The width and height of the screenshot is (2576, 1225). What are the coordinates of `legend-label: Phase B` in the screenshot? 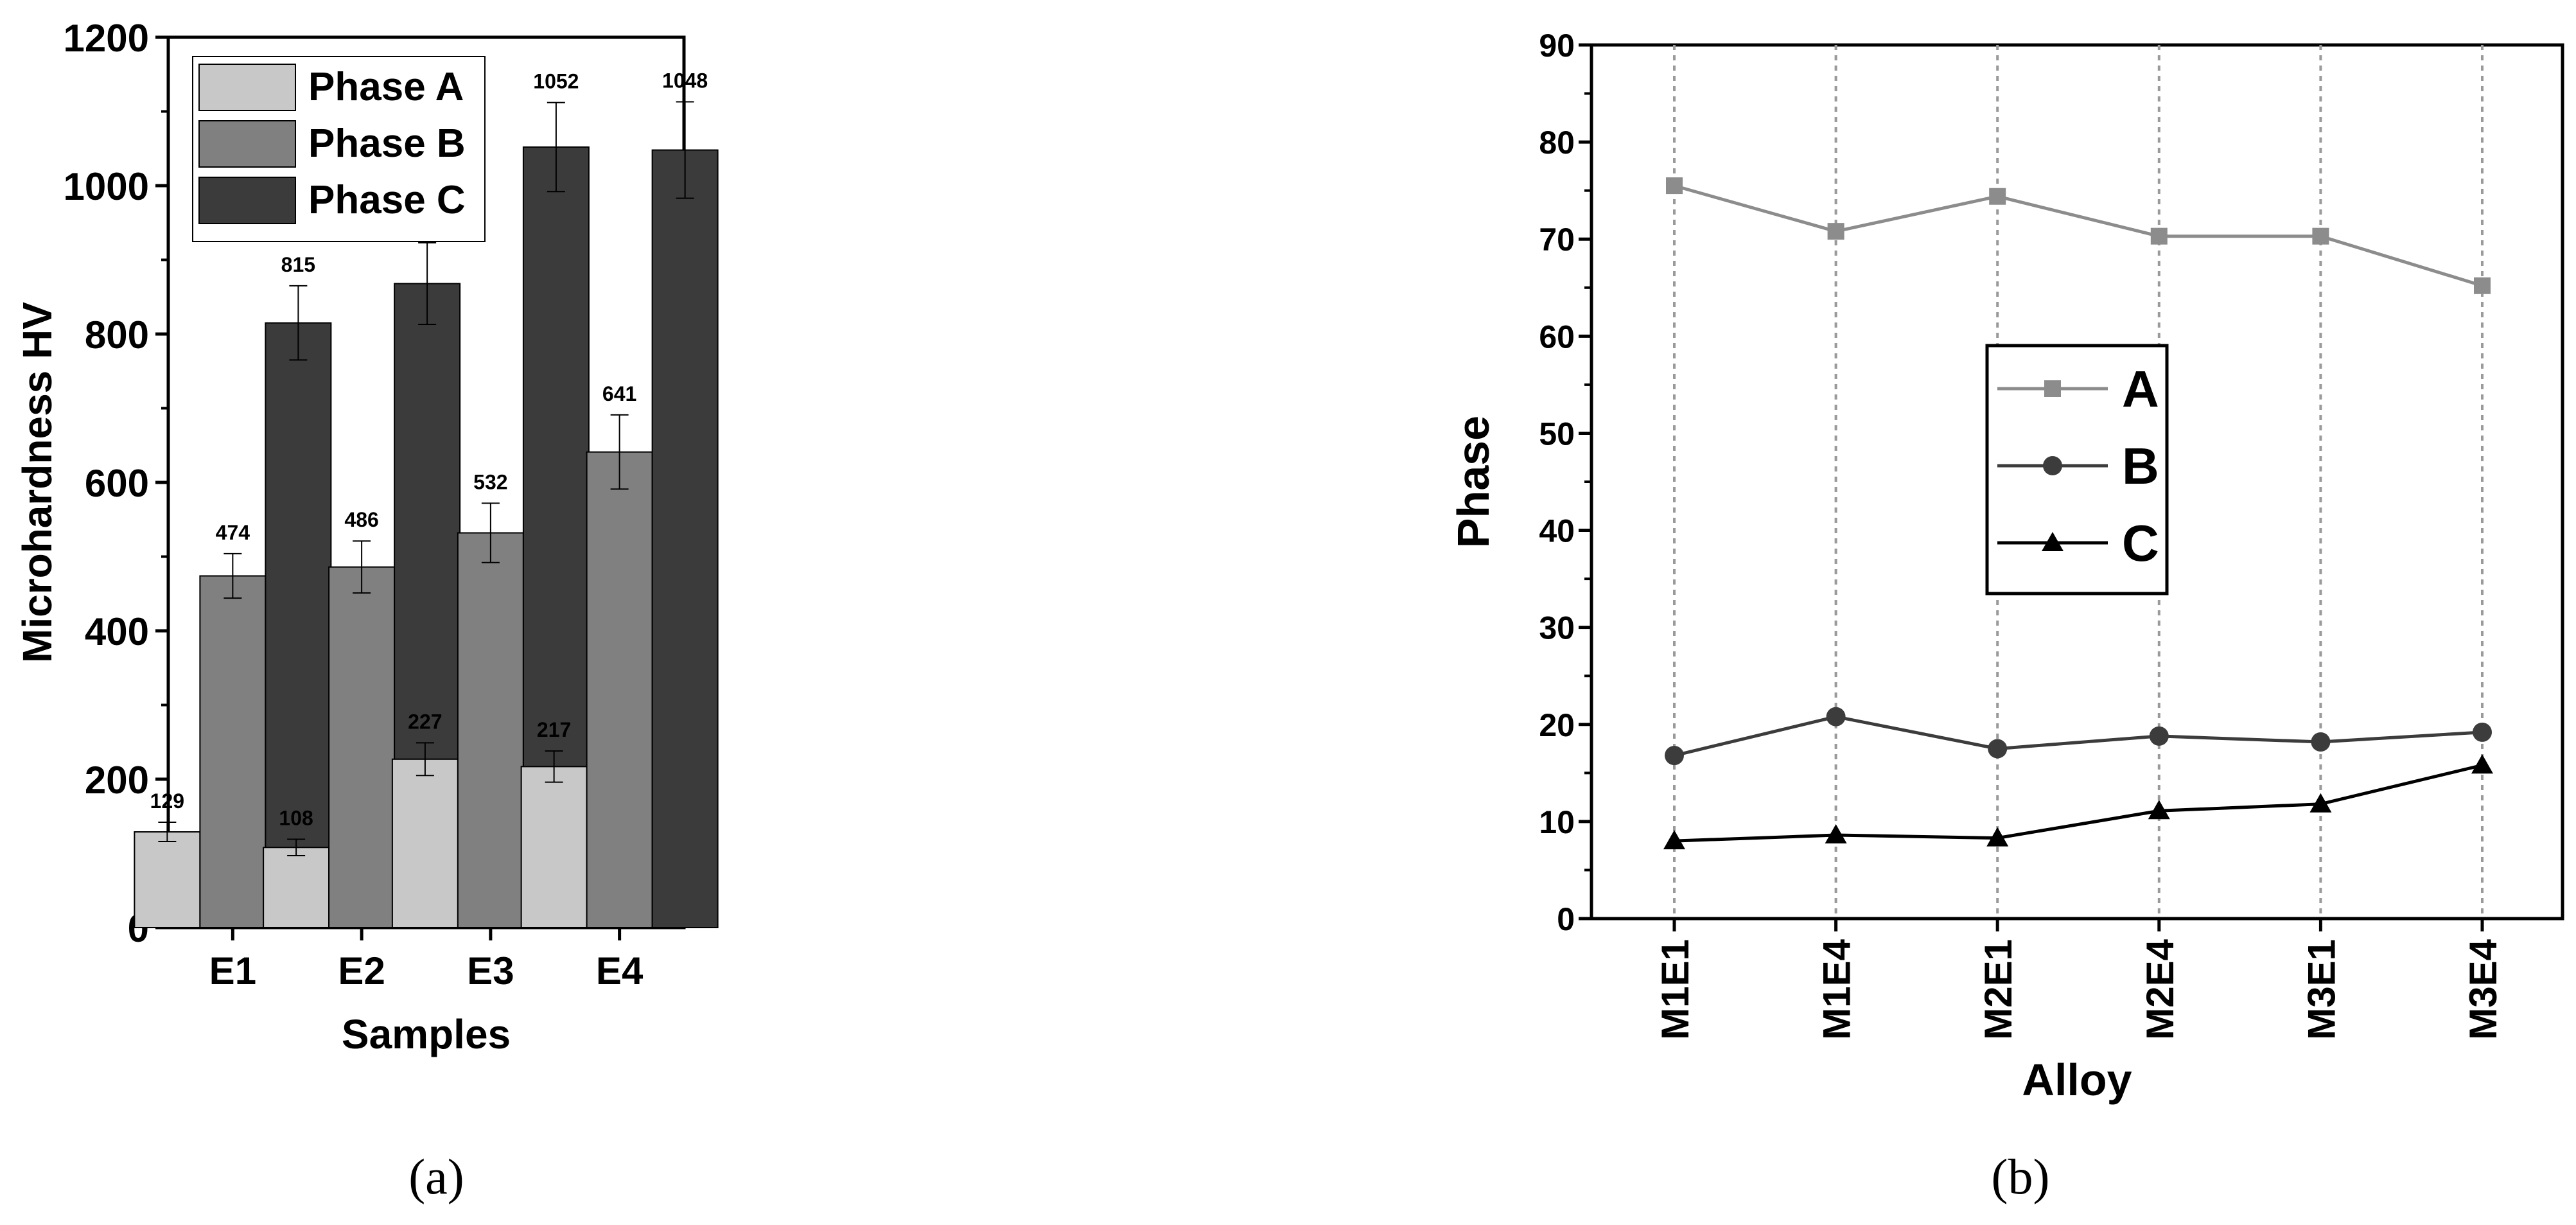 It's located at (387, 143).